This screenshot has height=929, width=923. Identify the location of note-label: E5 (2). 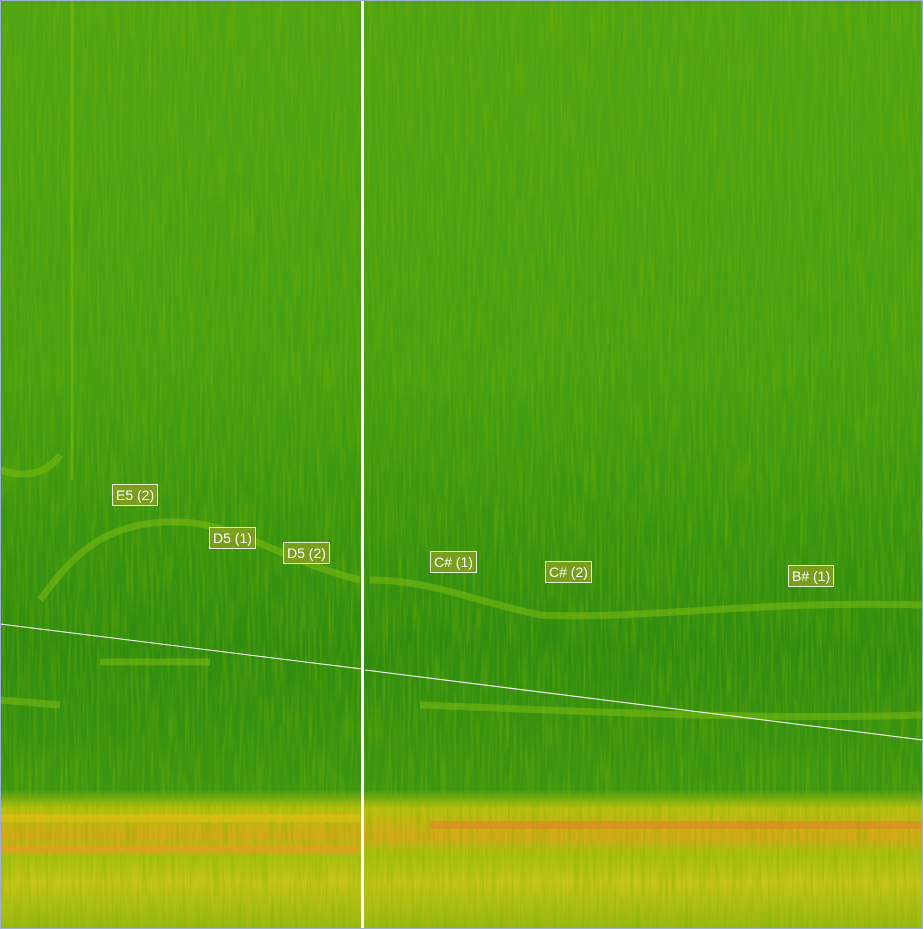
(135, 495).